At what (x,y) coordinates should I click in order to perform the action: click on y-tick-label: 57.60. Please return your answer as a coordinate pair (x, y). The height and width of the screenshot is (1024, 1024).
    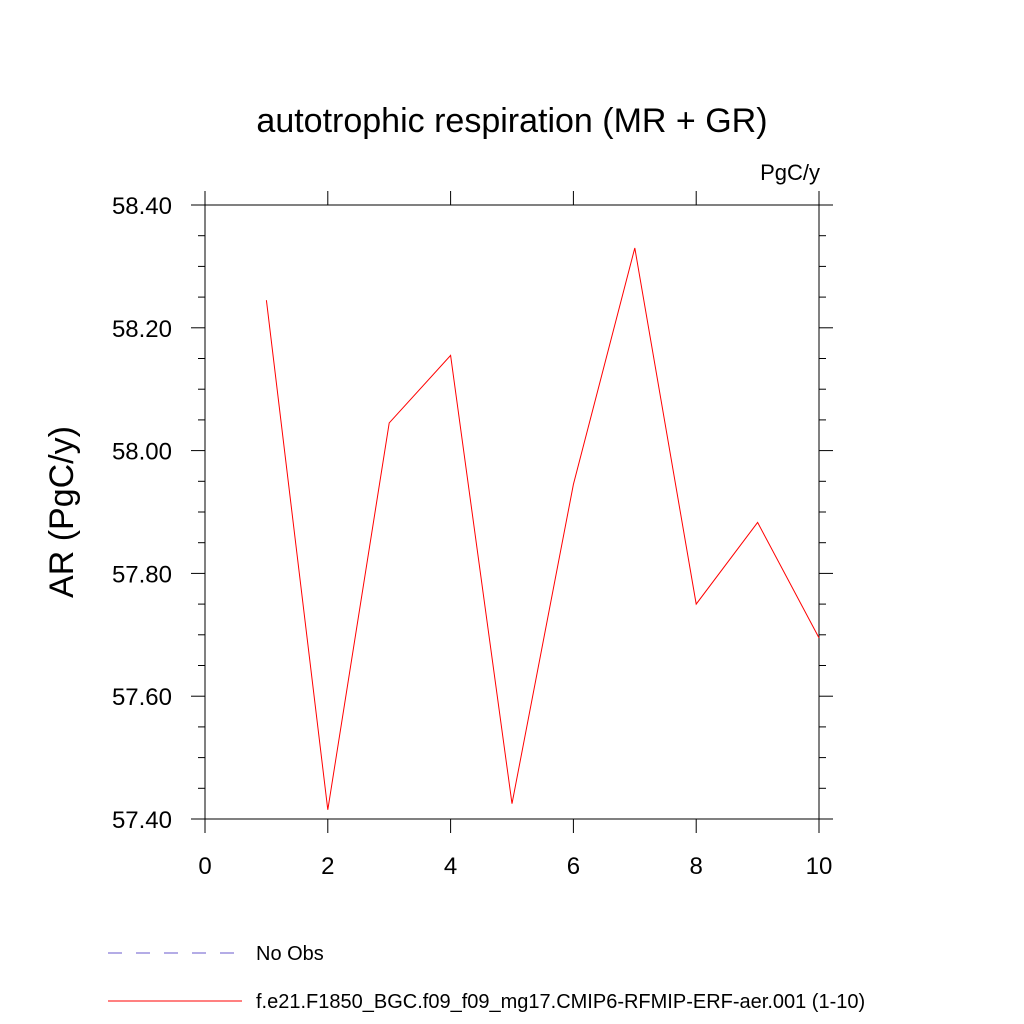
    Looking at the image, I should click on (142, 697).